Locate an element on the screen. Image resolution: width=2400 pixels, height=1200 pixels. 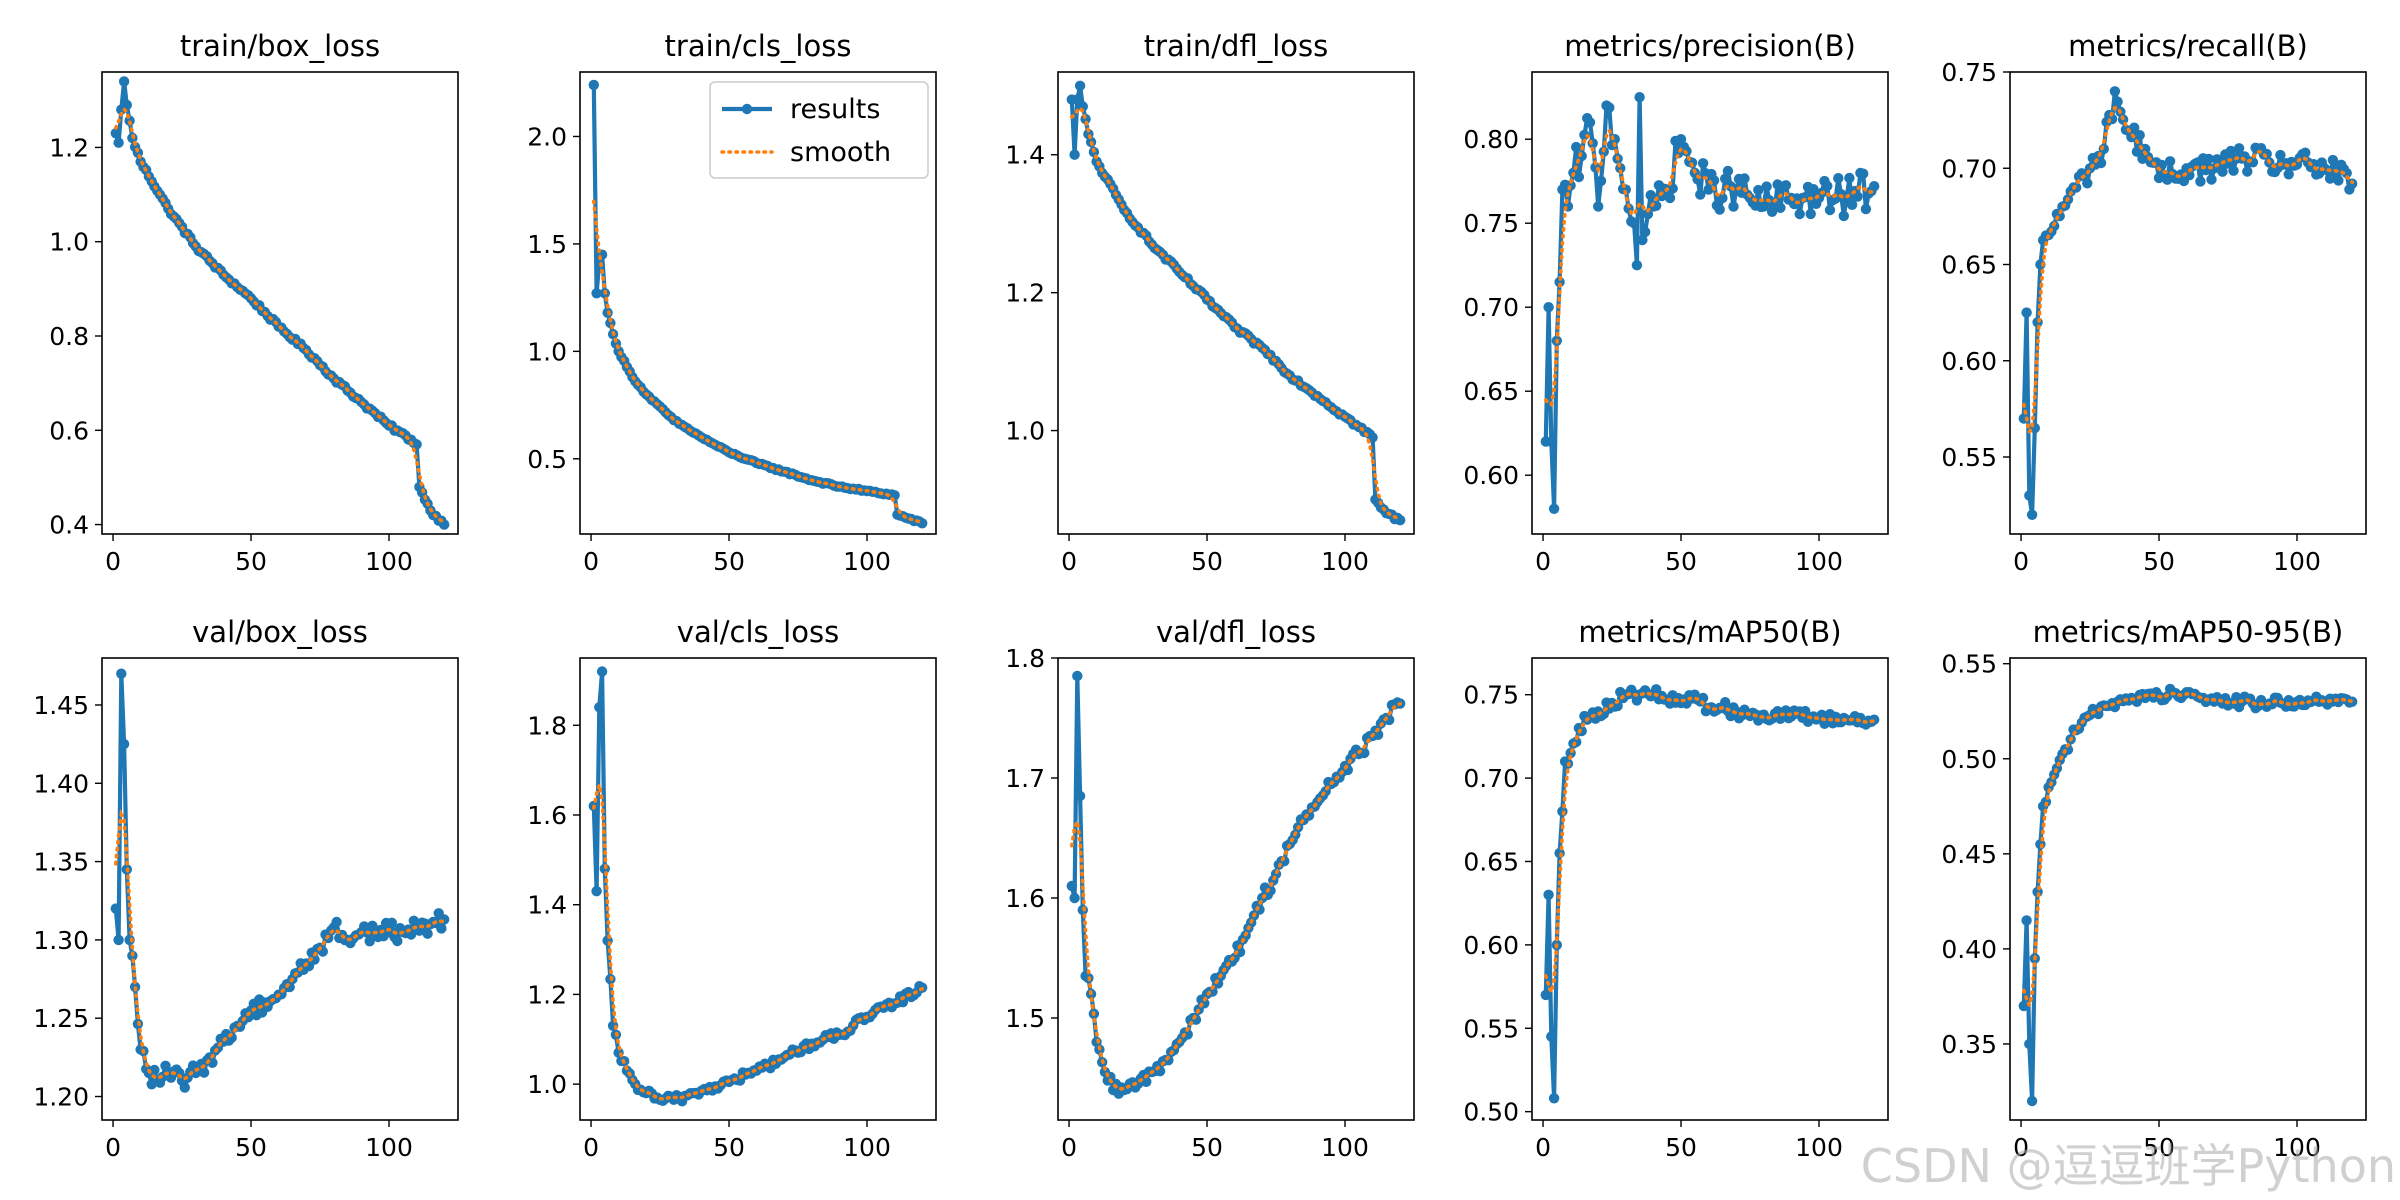
y-tick-label: 0.8 is located at coordinates (69, 336).